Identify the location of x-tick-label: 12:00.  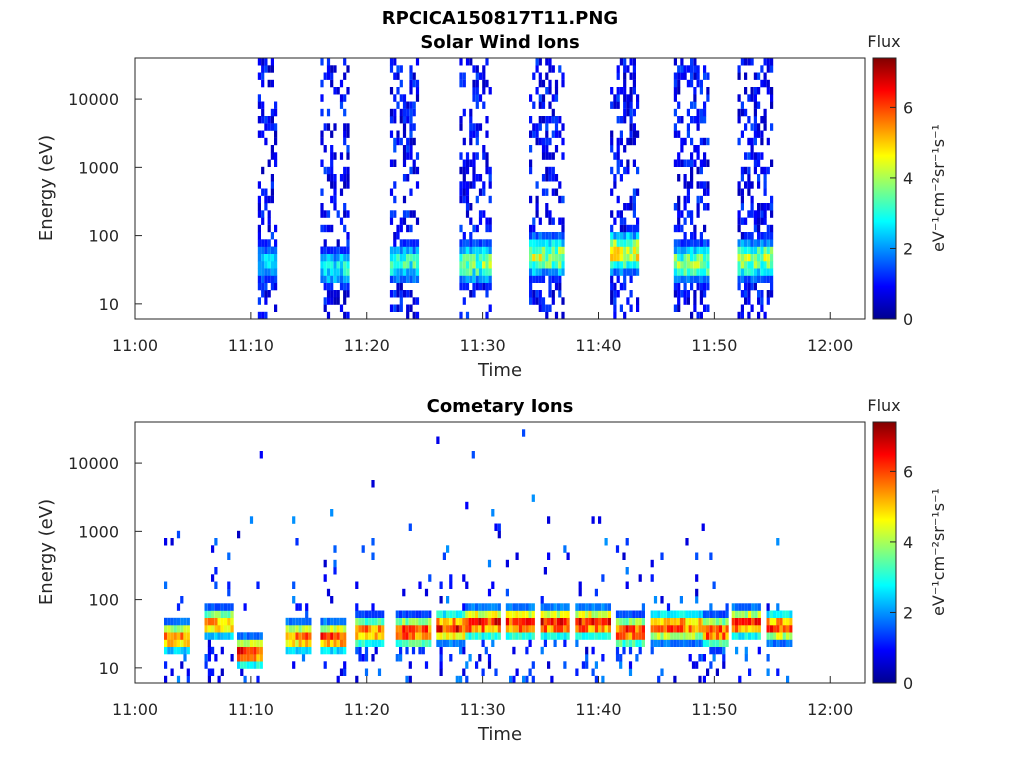
(830, 345).